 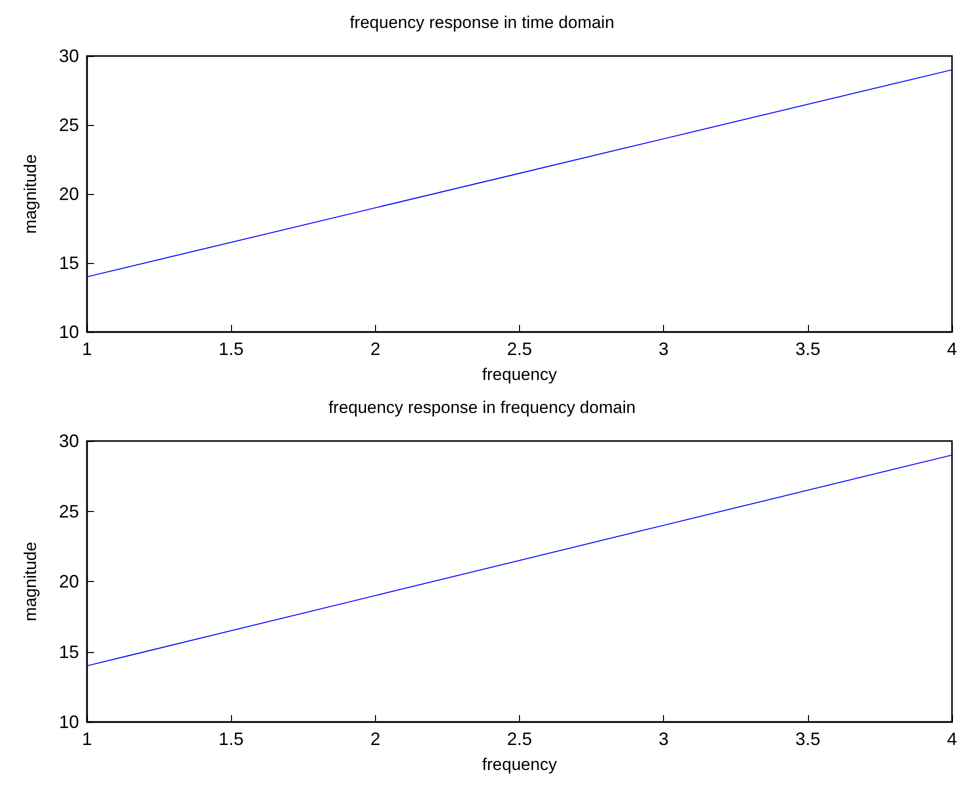 I want to click on chart-title: frequency response in frequency domain, so click(x=482, y=407).